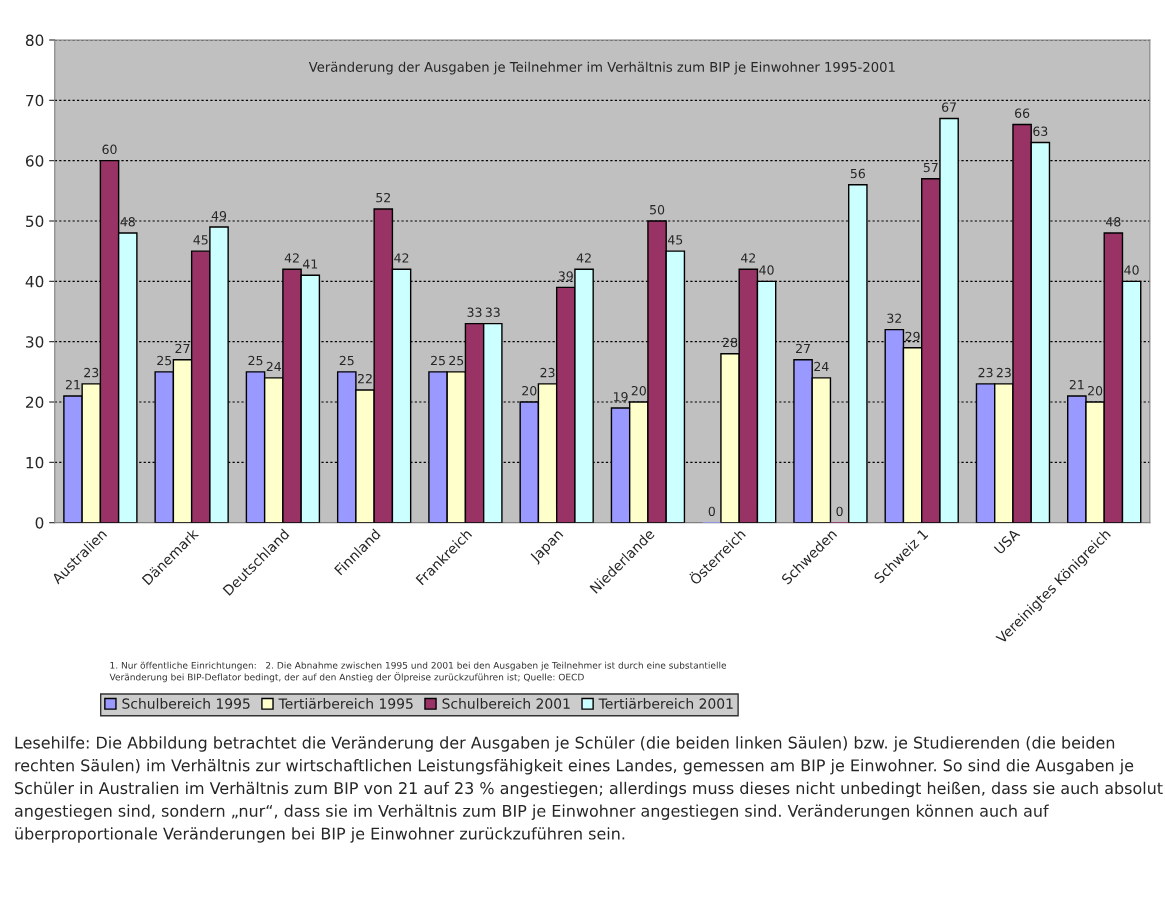 The image size is (1165, 909). Describe the element at coordinates (857, 173) in the screenshot. I see `data-label: 56` at that location.